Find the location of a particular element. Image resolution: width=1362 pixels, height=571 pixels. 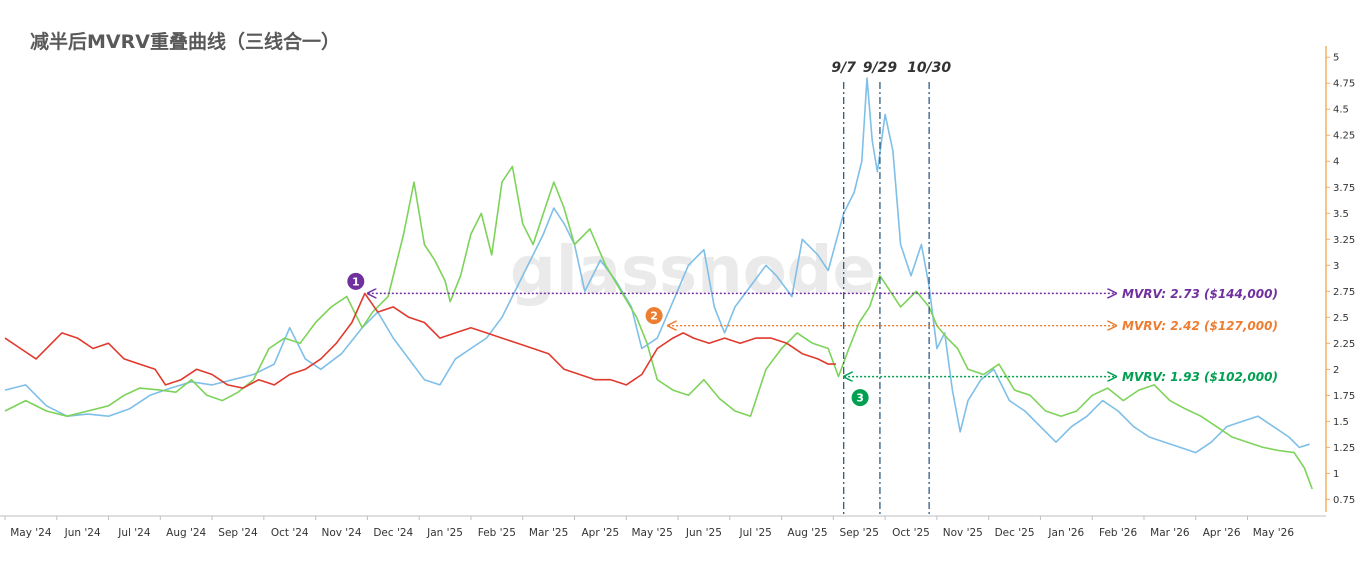

x-tick-label: Sep '24 is located at coordinates (238, 533).